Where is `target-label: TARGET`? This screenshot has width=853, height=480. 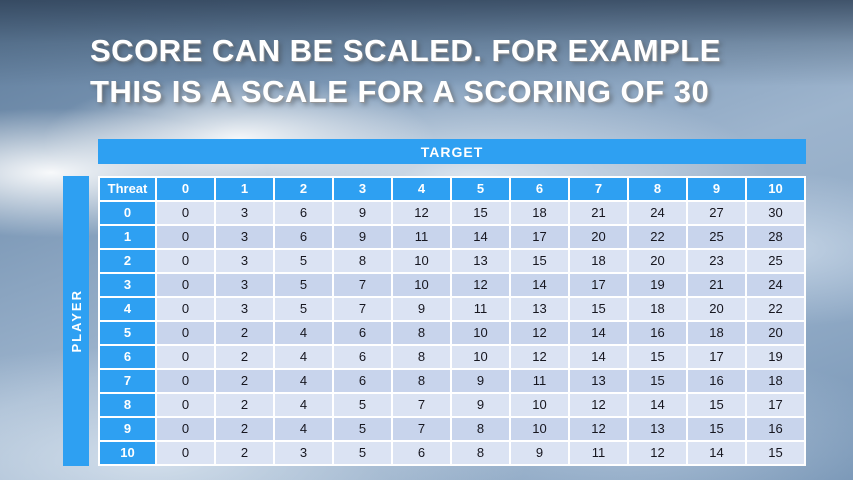 target-label: TARGET is located at coordinates (452, 151).